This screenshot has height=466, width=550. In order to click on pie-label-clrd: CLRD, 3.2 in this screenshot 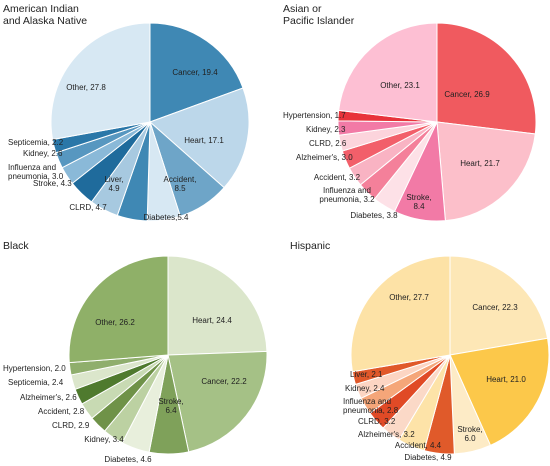, I will do `click(377, 421)`.